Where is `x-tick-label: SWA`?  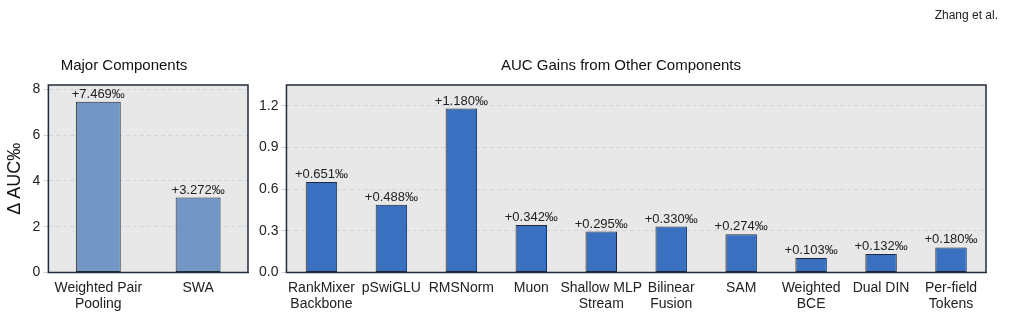
x-tick-label: SWA is located at coordinates (198, 286).